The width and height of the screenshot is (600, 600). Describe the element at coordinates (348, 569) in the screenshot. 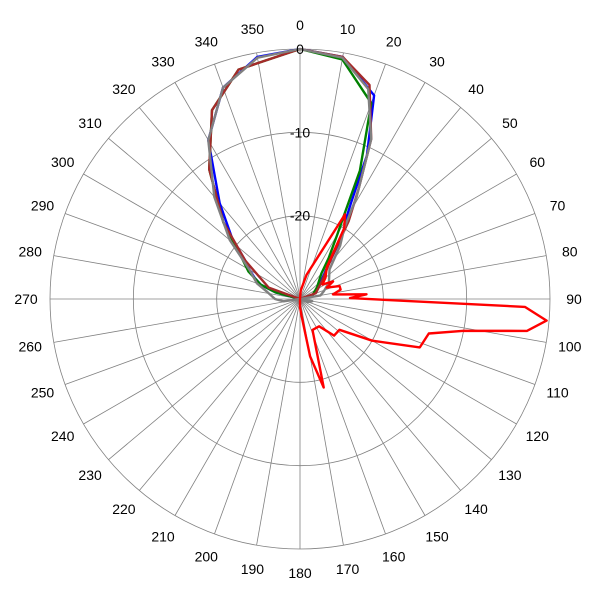

I see `angle-tick-label: 170` at that location.